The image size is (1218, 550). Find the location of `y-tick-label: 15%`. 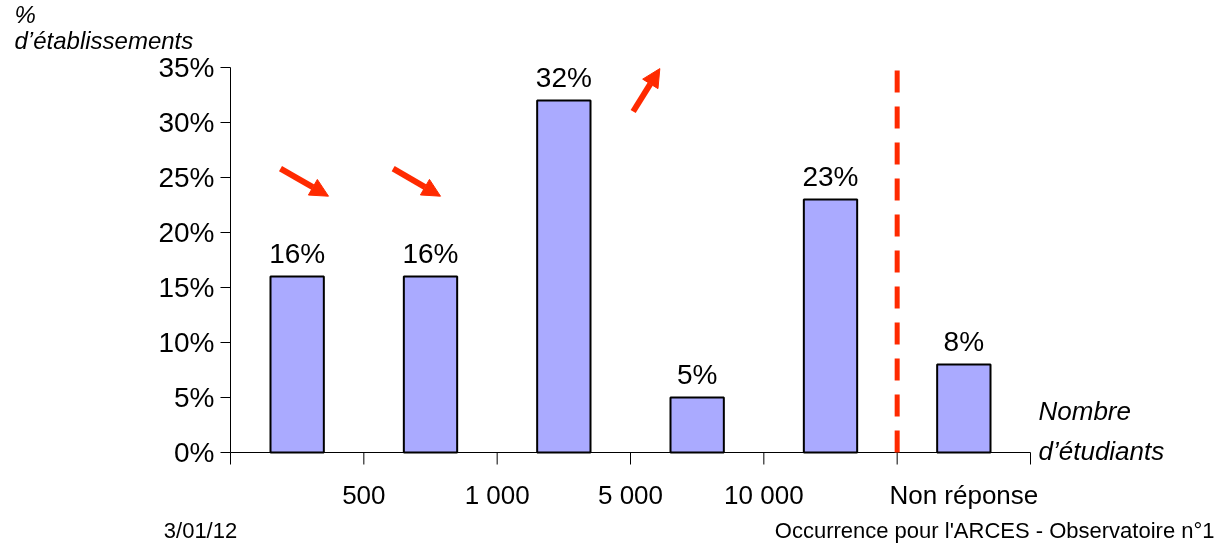

y-tick-label: 15% is located at coordinates (186, 287).